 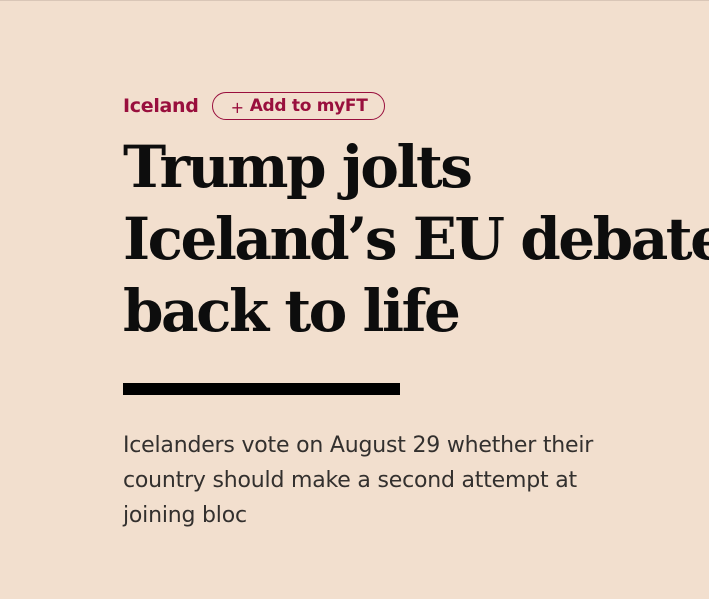 I want to click on plus-icon: +, so click(x=237, y=107).